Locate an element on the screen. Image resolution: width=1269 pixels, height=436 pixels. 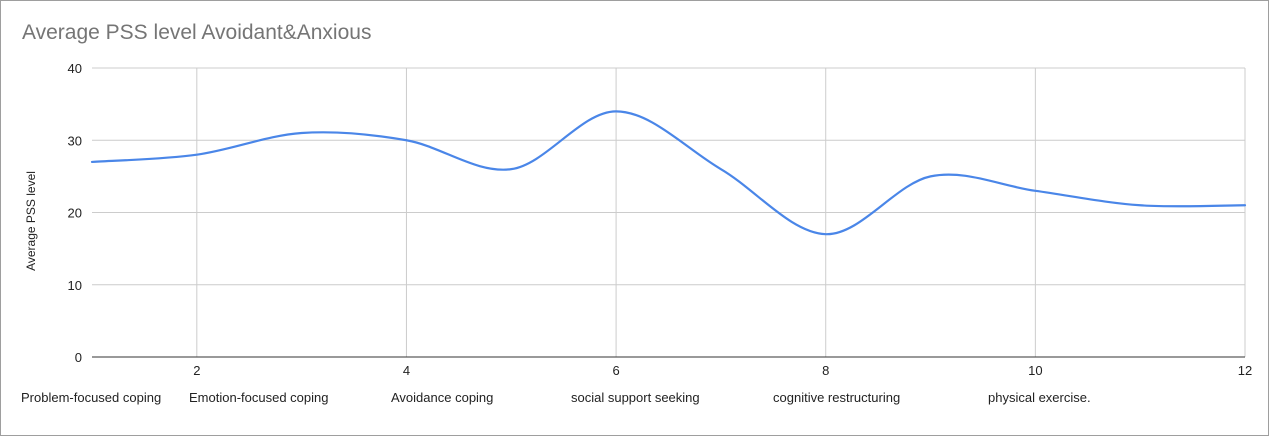
x-tick-label: 8 is located at coordinates (825, 370).